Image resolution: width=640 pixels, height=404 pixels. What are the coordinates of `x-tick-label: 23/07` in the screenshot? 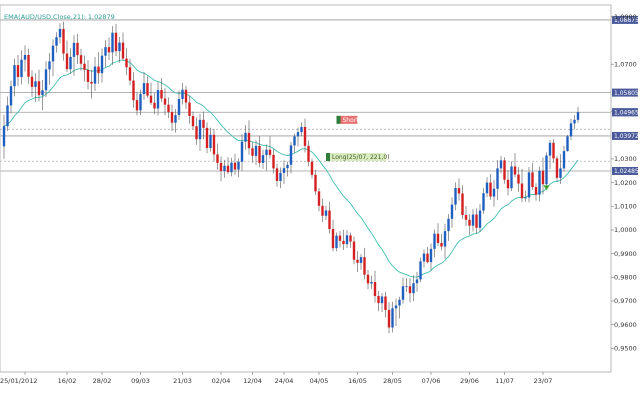 It's located at (543, 381).